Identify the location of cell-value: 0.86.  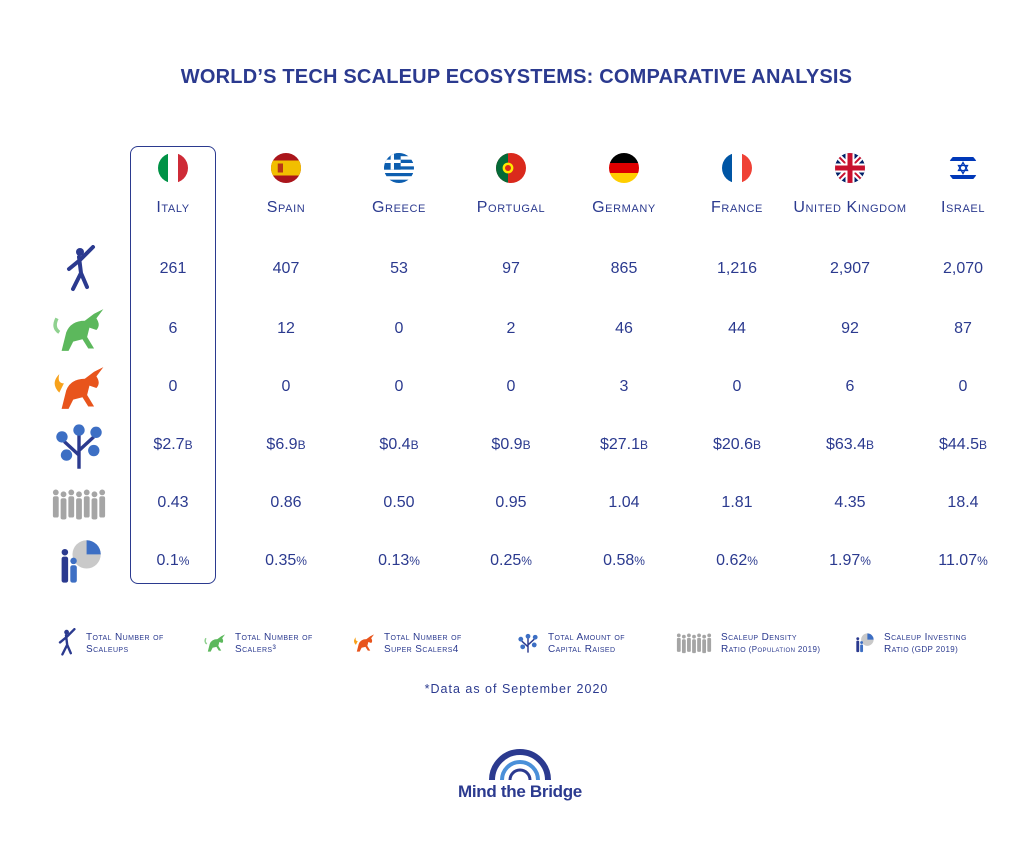
(286, 502).